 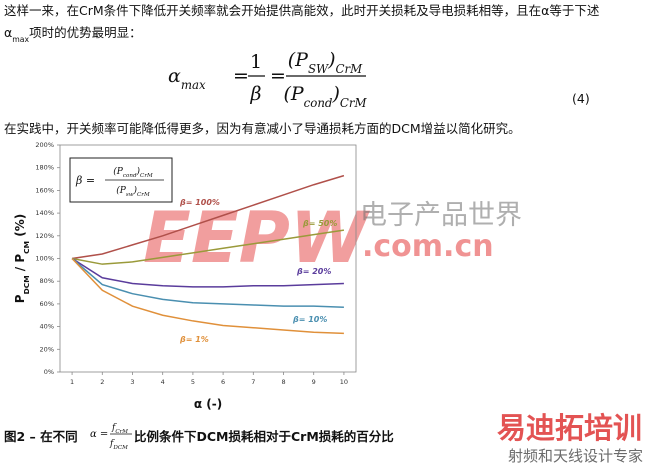 I want to click on y-tick-label: 120%, so click(x=44, y=236).